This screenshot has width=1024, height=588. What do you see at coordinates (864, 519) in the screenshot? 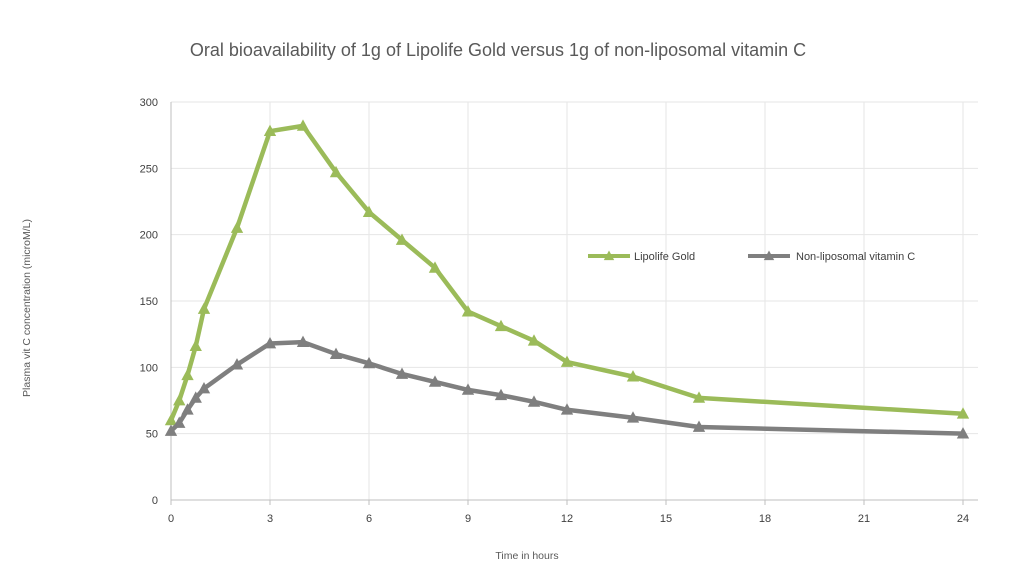
I see `x-tick-label: 21` at bounding box center [864, 519].